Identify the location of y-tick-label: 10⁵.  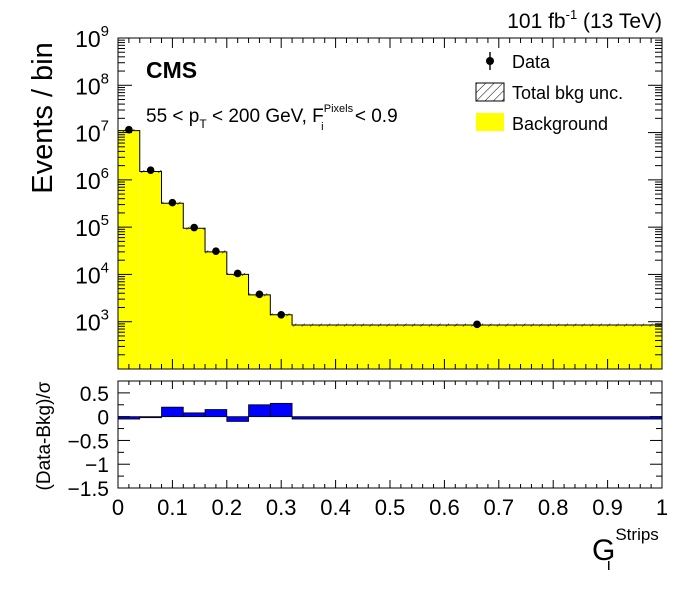
(92, 226).